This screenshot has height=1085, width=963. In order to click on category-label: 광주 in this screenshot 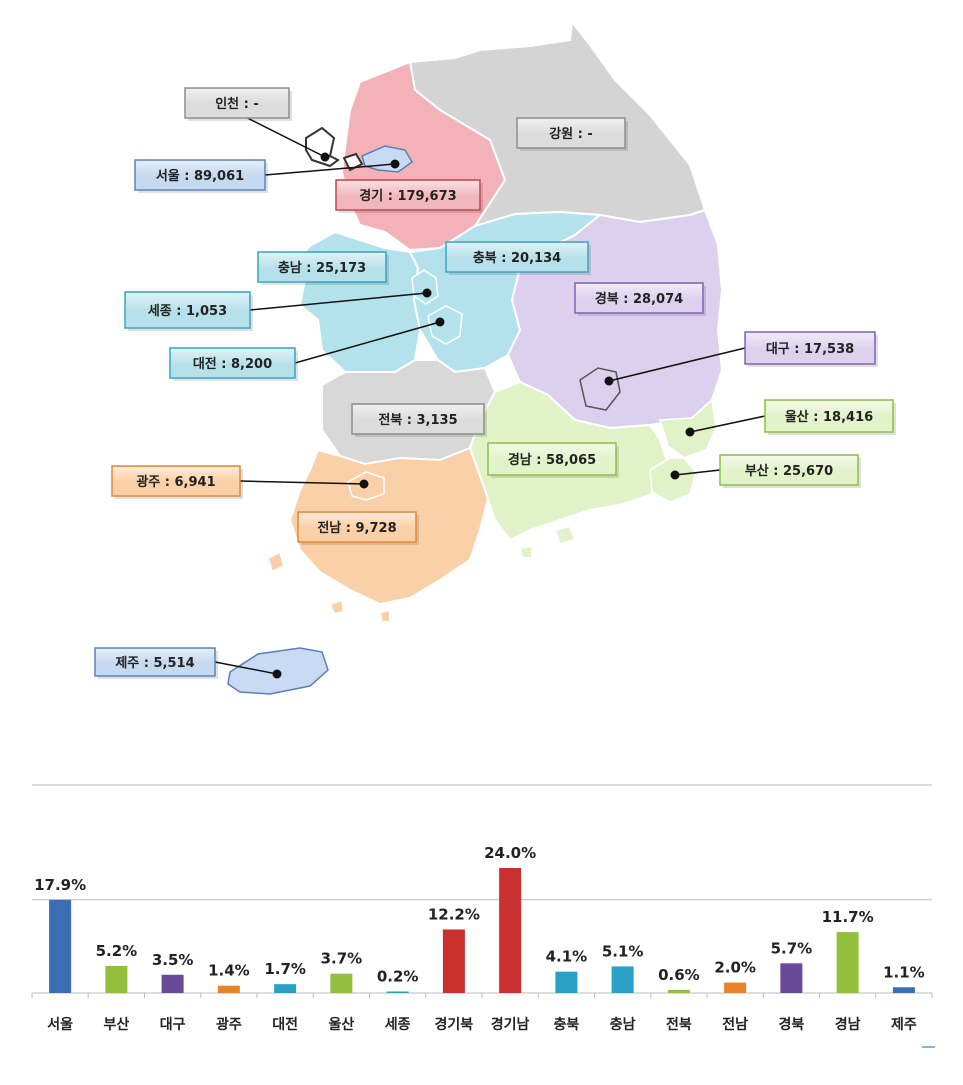, I will do `click(229, 1024)`.